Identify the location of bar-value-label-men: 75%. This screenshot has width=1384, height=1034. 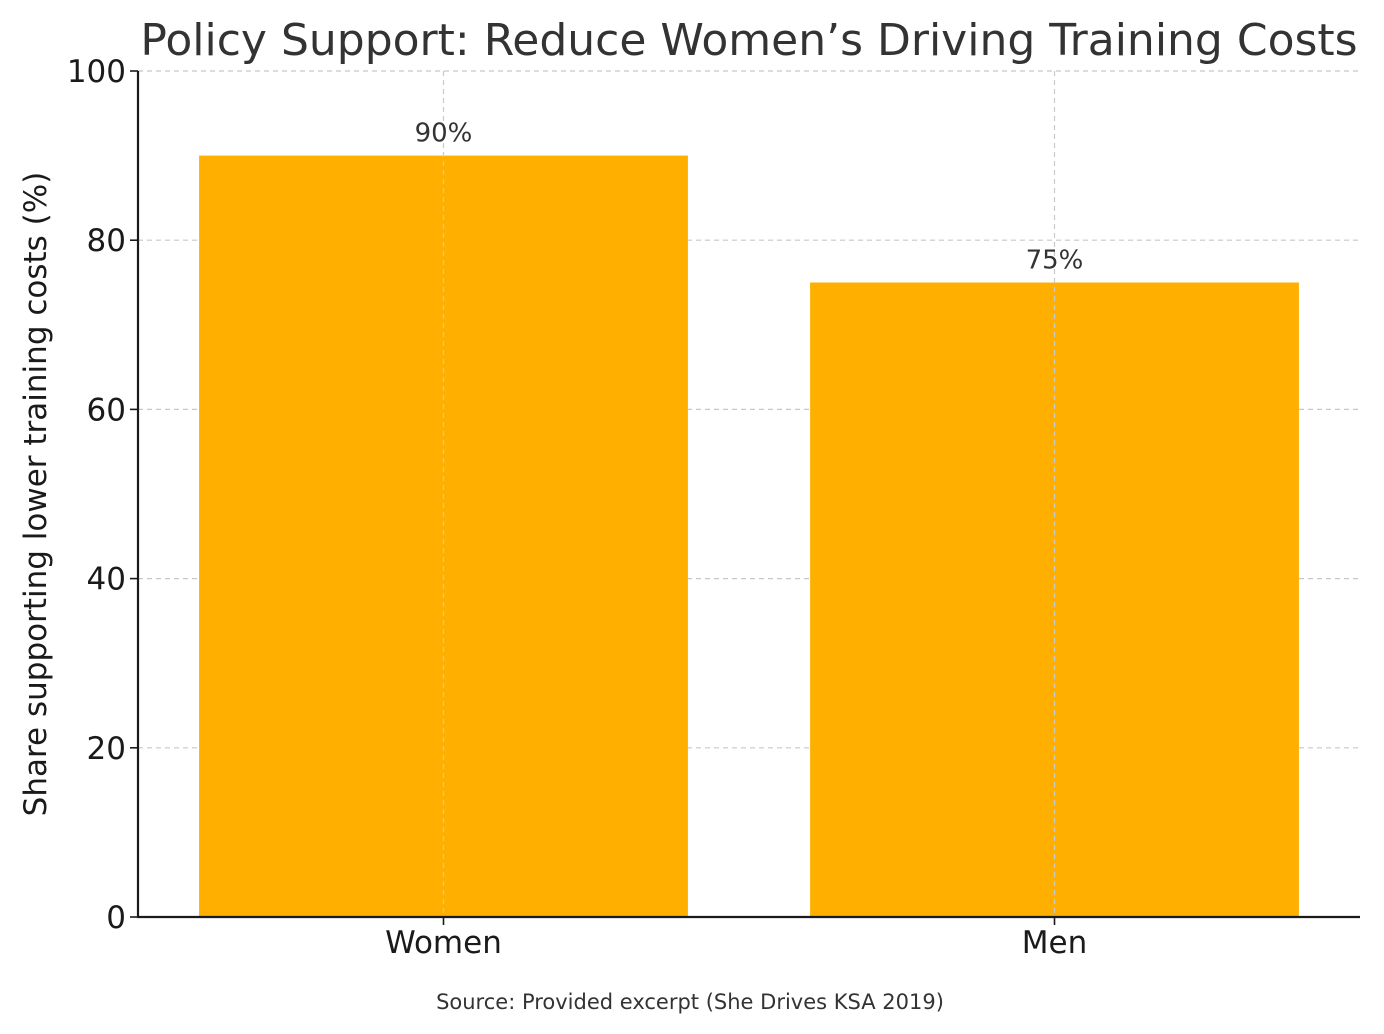
(1055, 261).